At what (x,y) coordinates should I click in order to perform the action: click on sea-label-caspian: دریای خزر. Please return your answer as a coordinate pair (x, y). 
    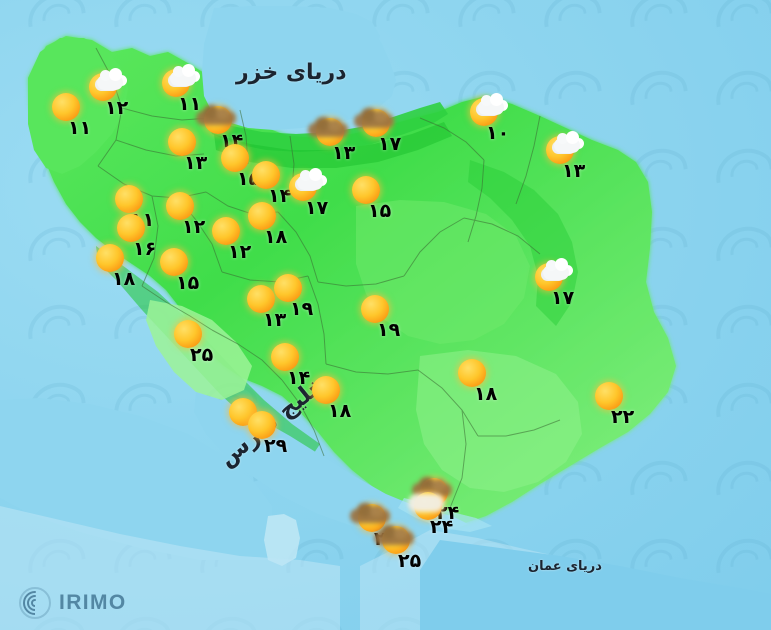
    Looking at the image, I should click on (291, 72).